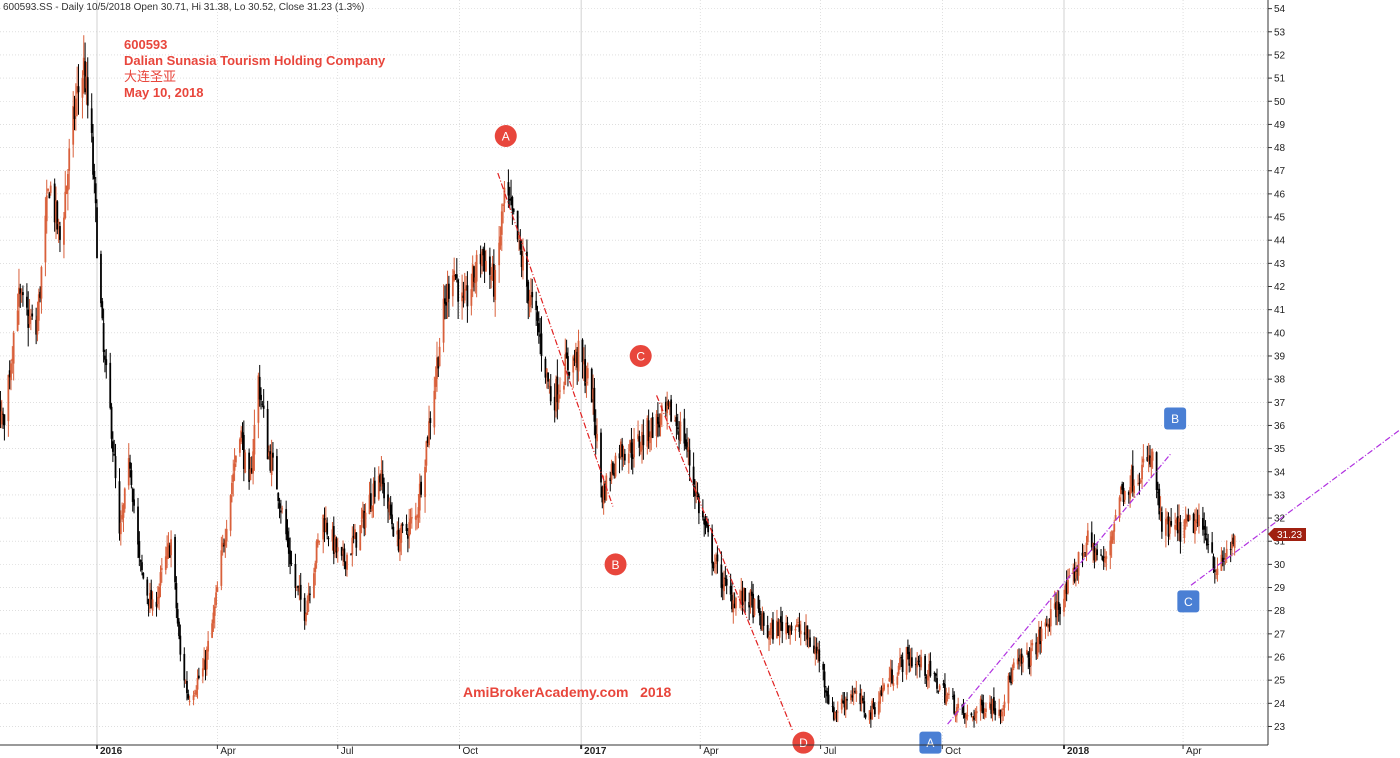 The width and height of the screenshot is (1400, 758). Describe the element at coordinates (930, 743) in the screenshot. I see `wave-label-blue-a: A` at that location.